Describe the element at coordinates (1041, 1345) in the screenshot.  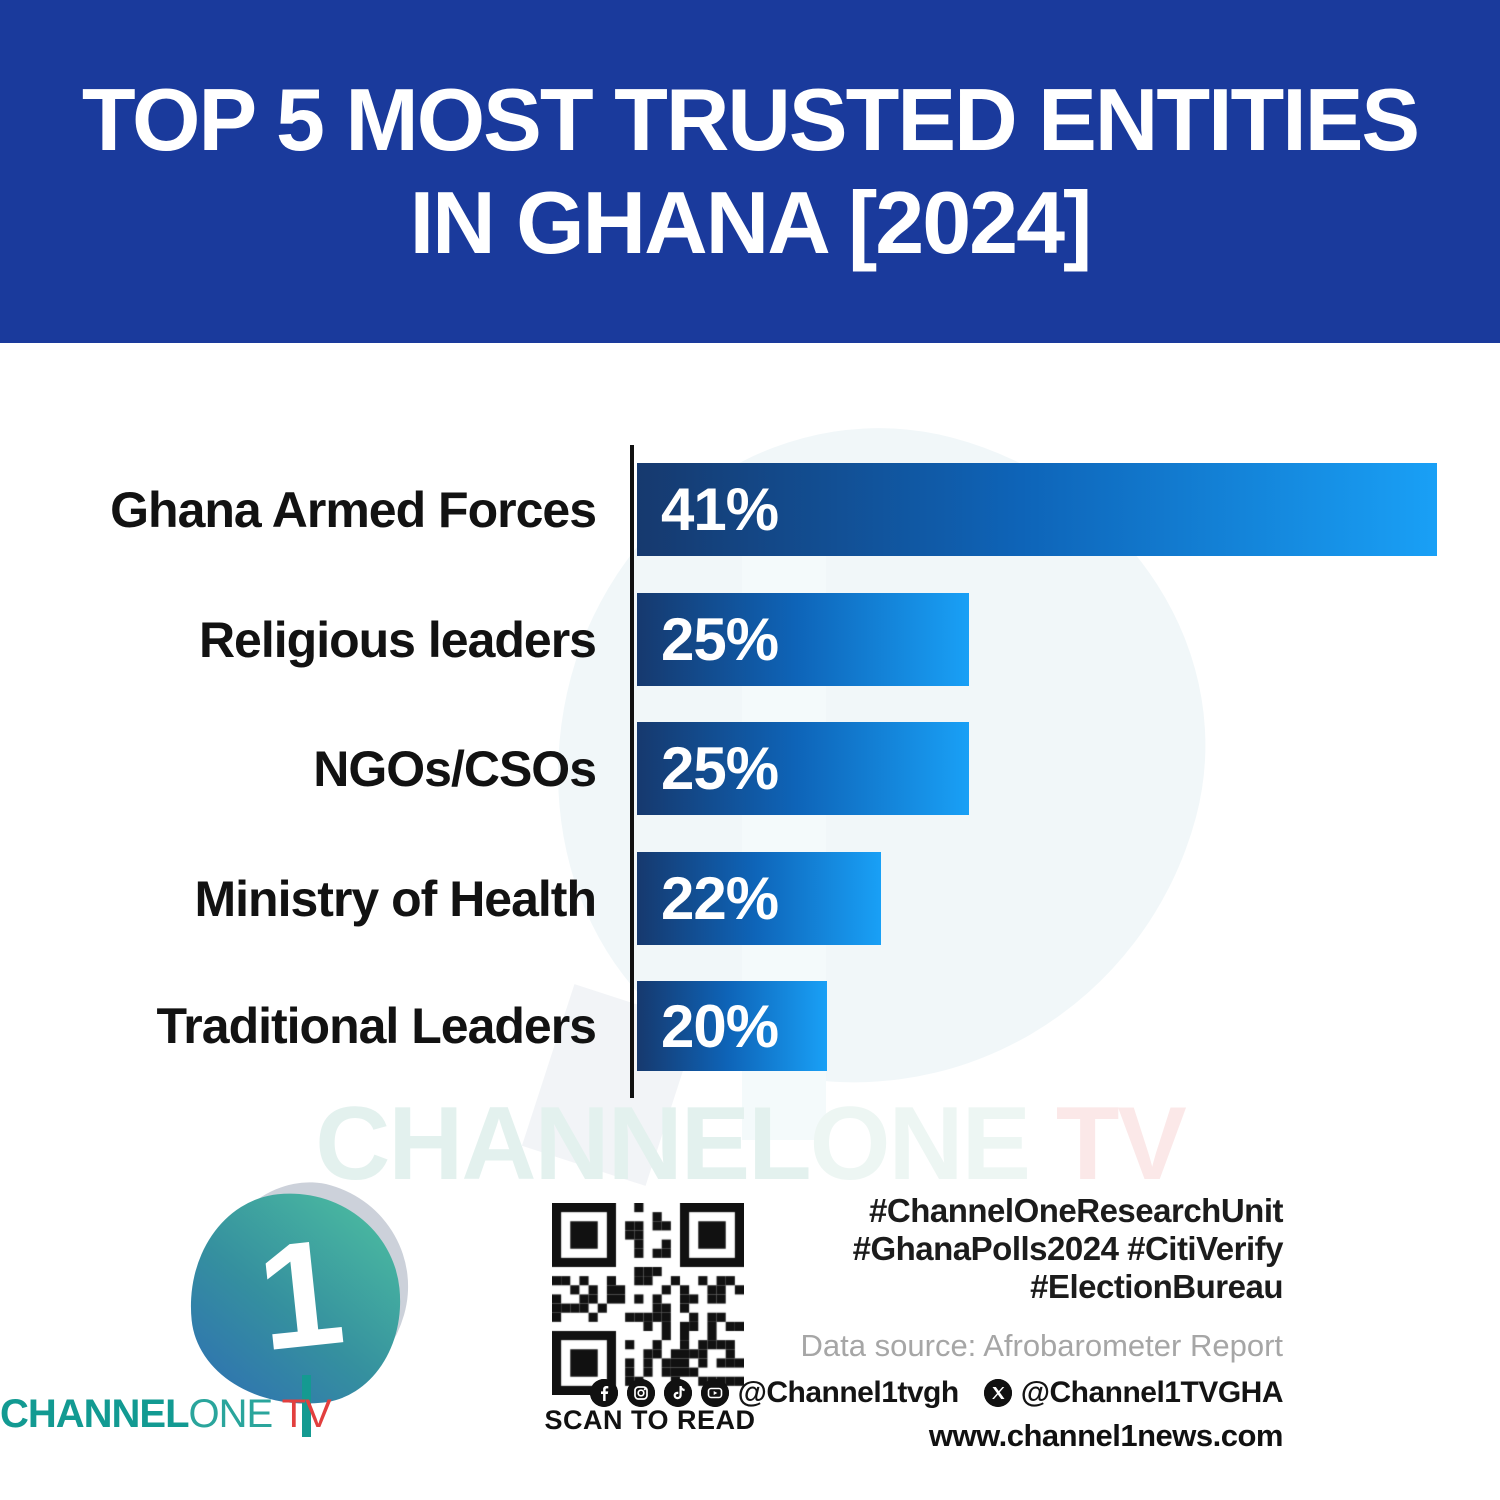
I see `data-source-note: Data source: Afrobarometer Report` at that location.